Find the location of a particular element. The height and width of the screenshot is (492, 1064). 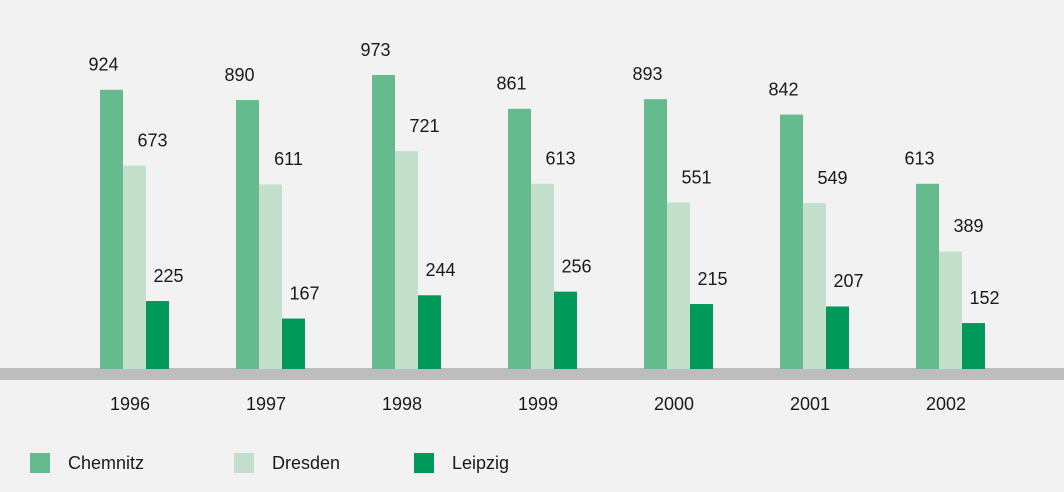

value-label: 611 is located at coordinates (288, 159).